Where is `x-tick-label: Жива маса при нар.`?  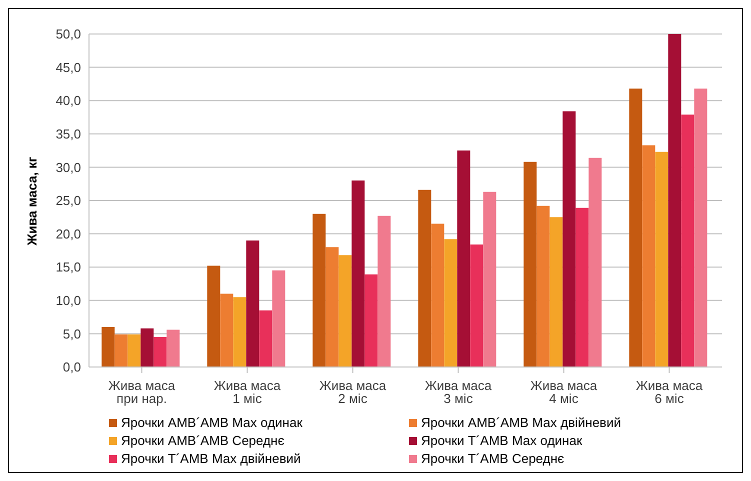
x-tick-label: Жива маса при нар. is located at coordinates (142, 392).